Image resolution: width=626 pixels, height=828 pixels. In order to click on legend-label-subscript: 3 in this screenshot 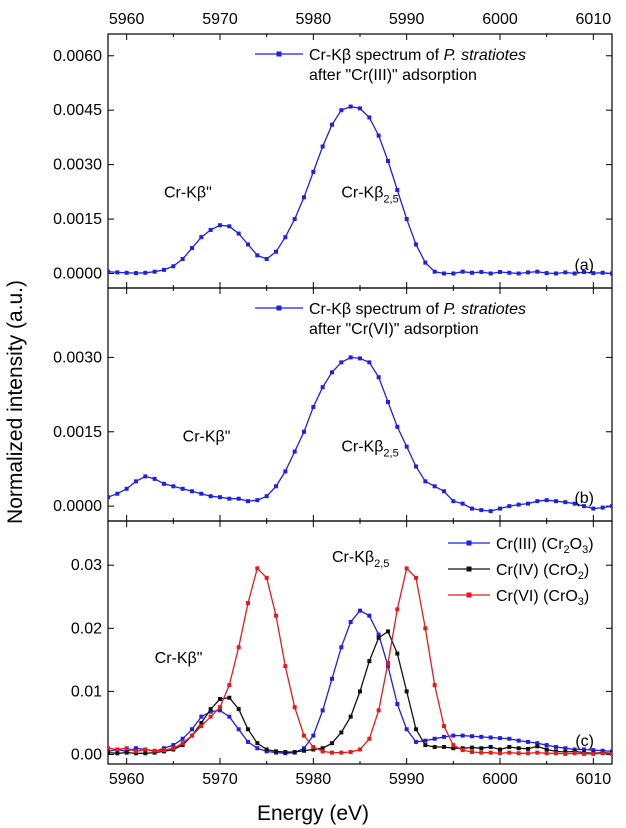, I will do `click(581, 602)`.